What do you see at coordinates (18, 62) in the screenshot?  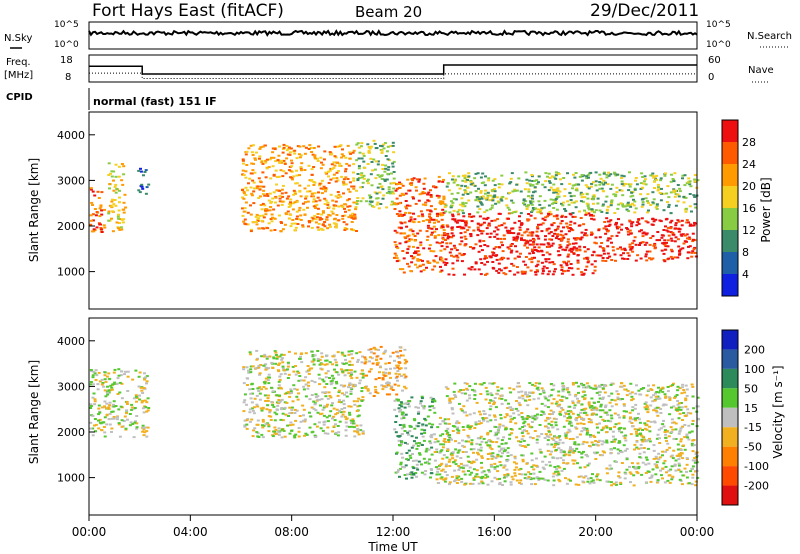 I see `freq-label: Freq.` at bounding box center [18, 62].